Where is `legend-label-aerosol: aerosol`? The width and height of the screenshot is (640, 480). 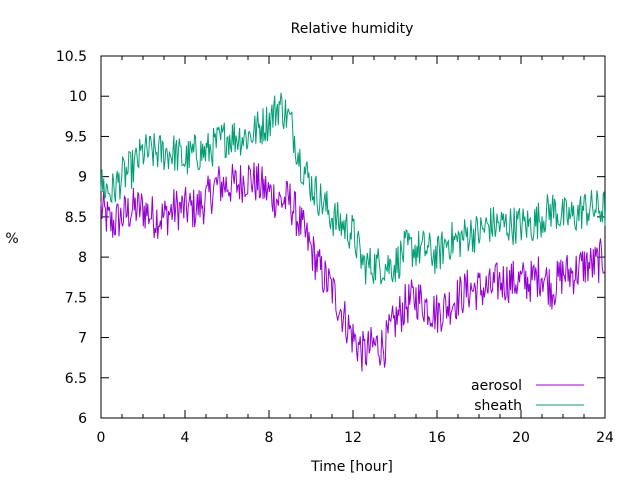
legend-label-aerosol: aerosol is located at coordinates (496, 386).